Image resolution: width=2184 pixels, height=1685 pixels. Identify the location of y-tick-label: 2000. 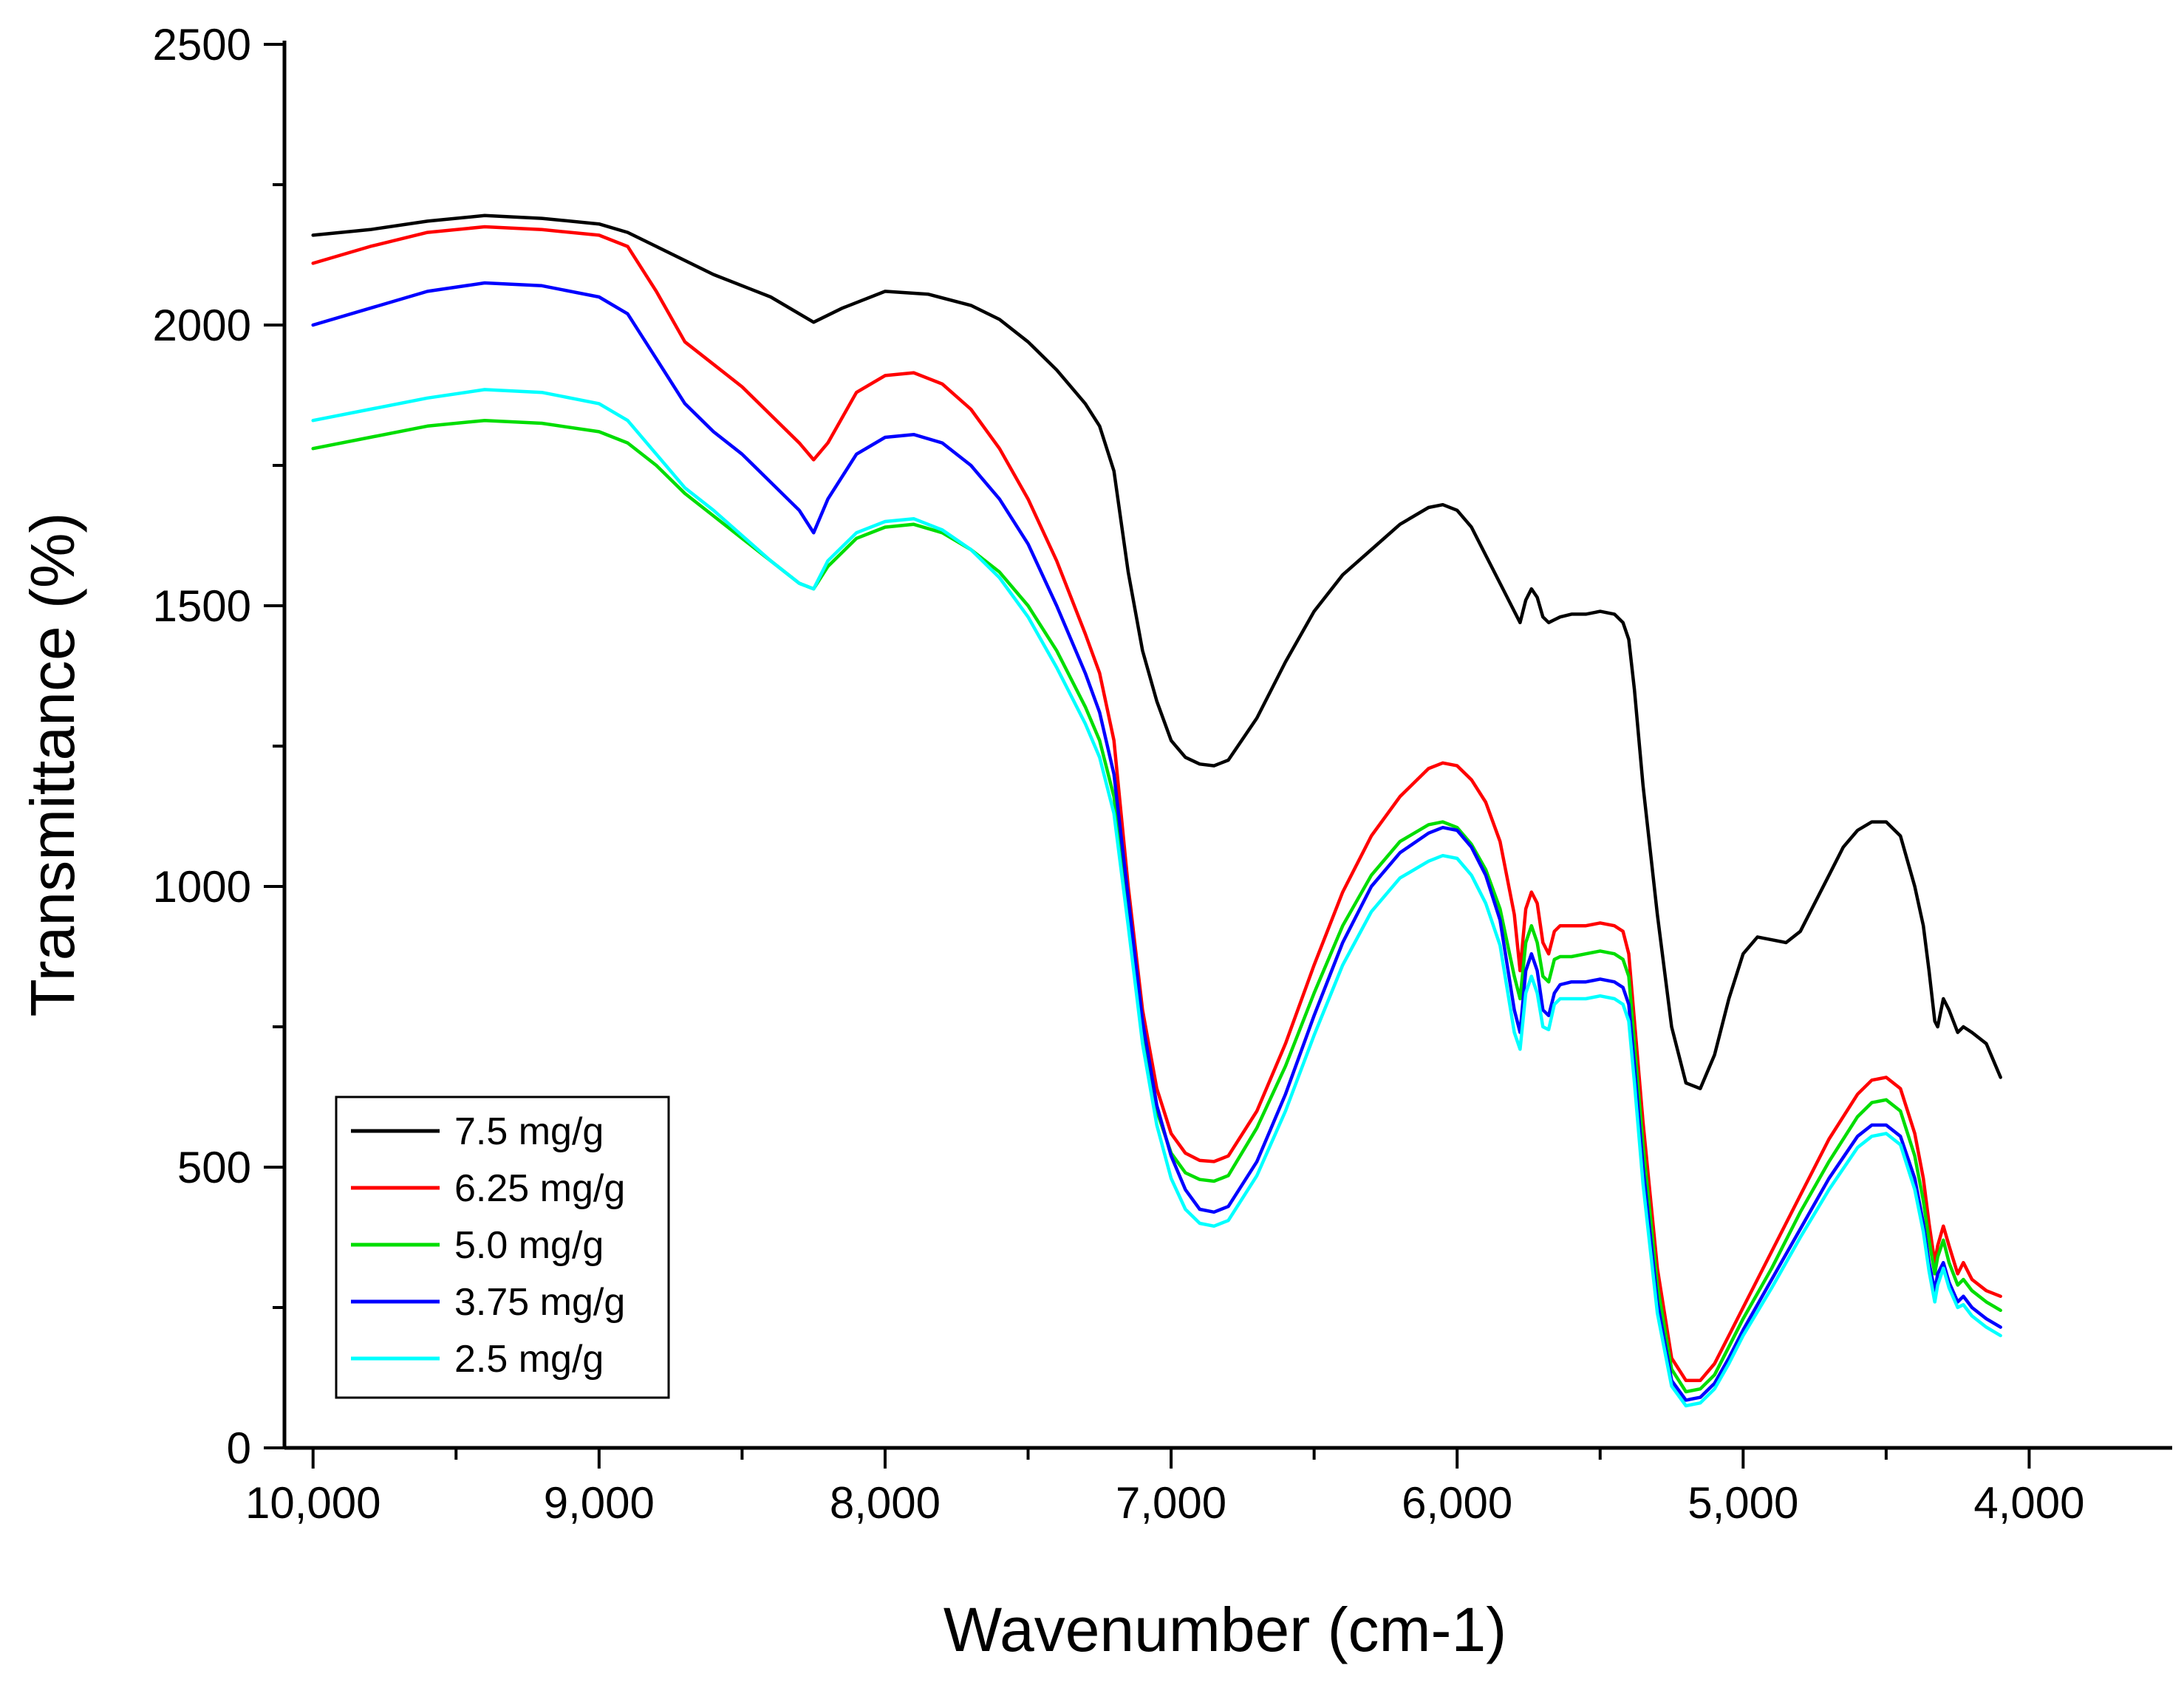
(202, 325).